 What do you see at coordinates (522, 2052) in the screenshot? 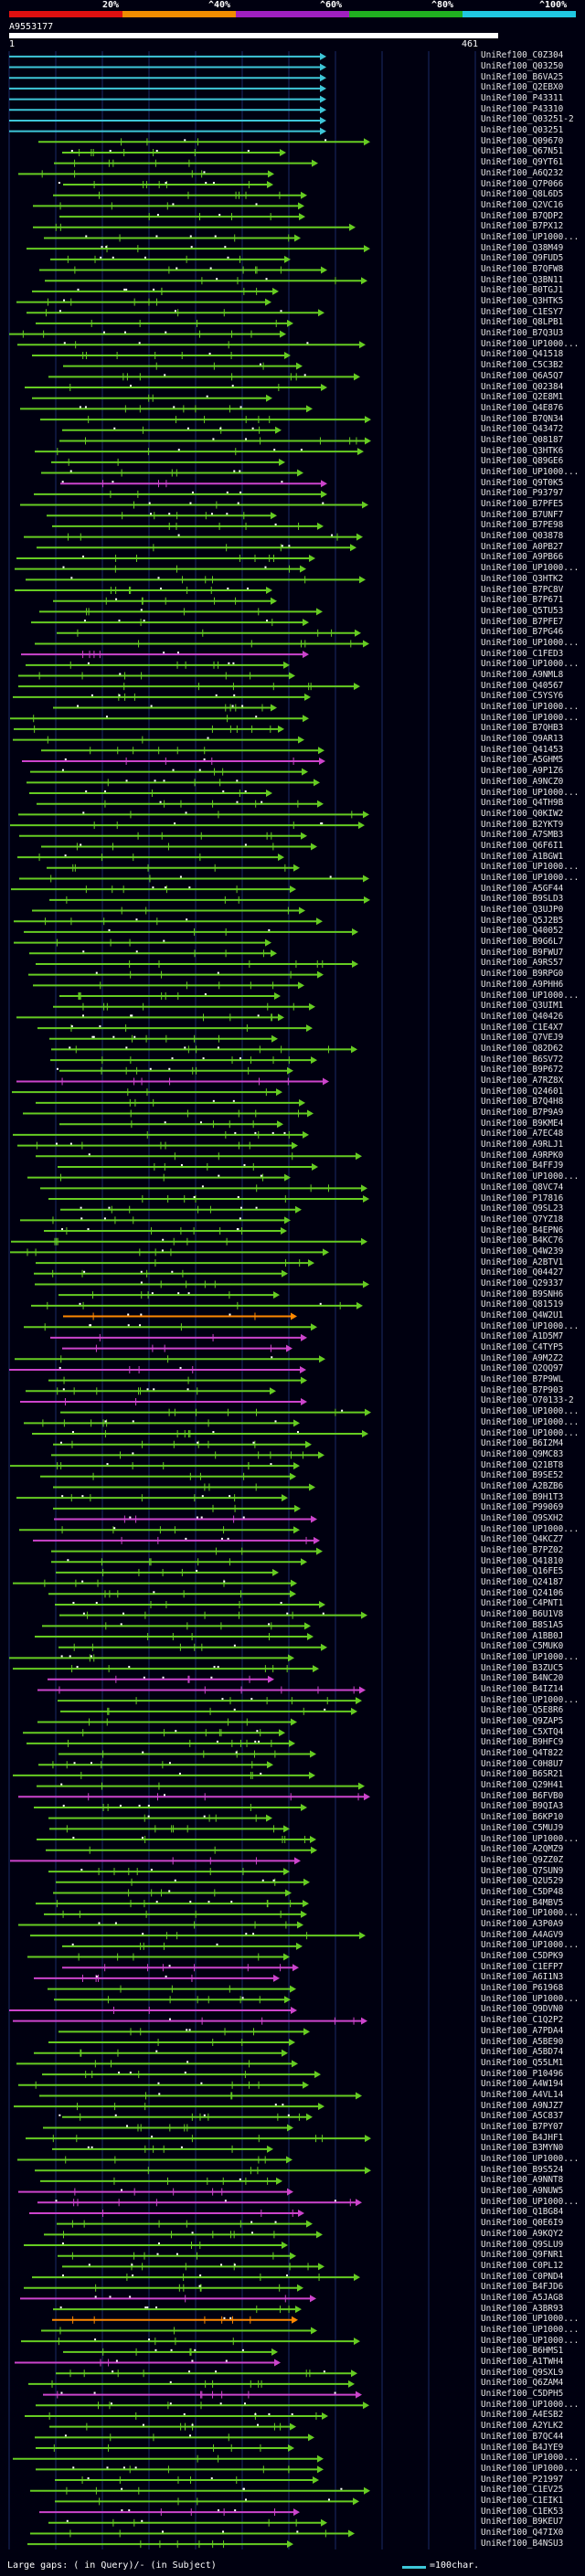
I see `hit-label: UniRef100_A5BD74` at bounding box center [522, 2052].